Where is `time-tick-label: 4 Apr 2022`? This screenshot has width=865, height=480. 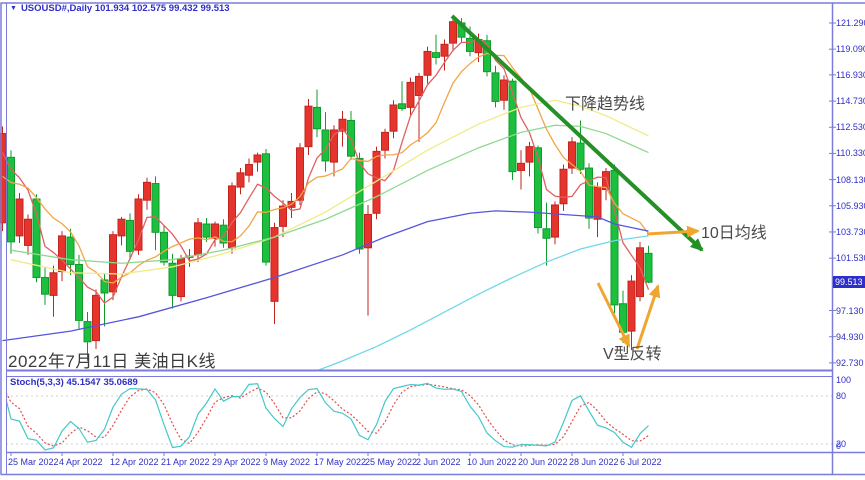
time-tick-label: 4 Apr 2022 is located at coordinates (81, 462).